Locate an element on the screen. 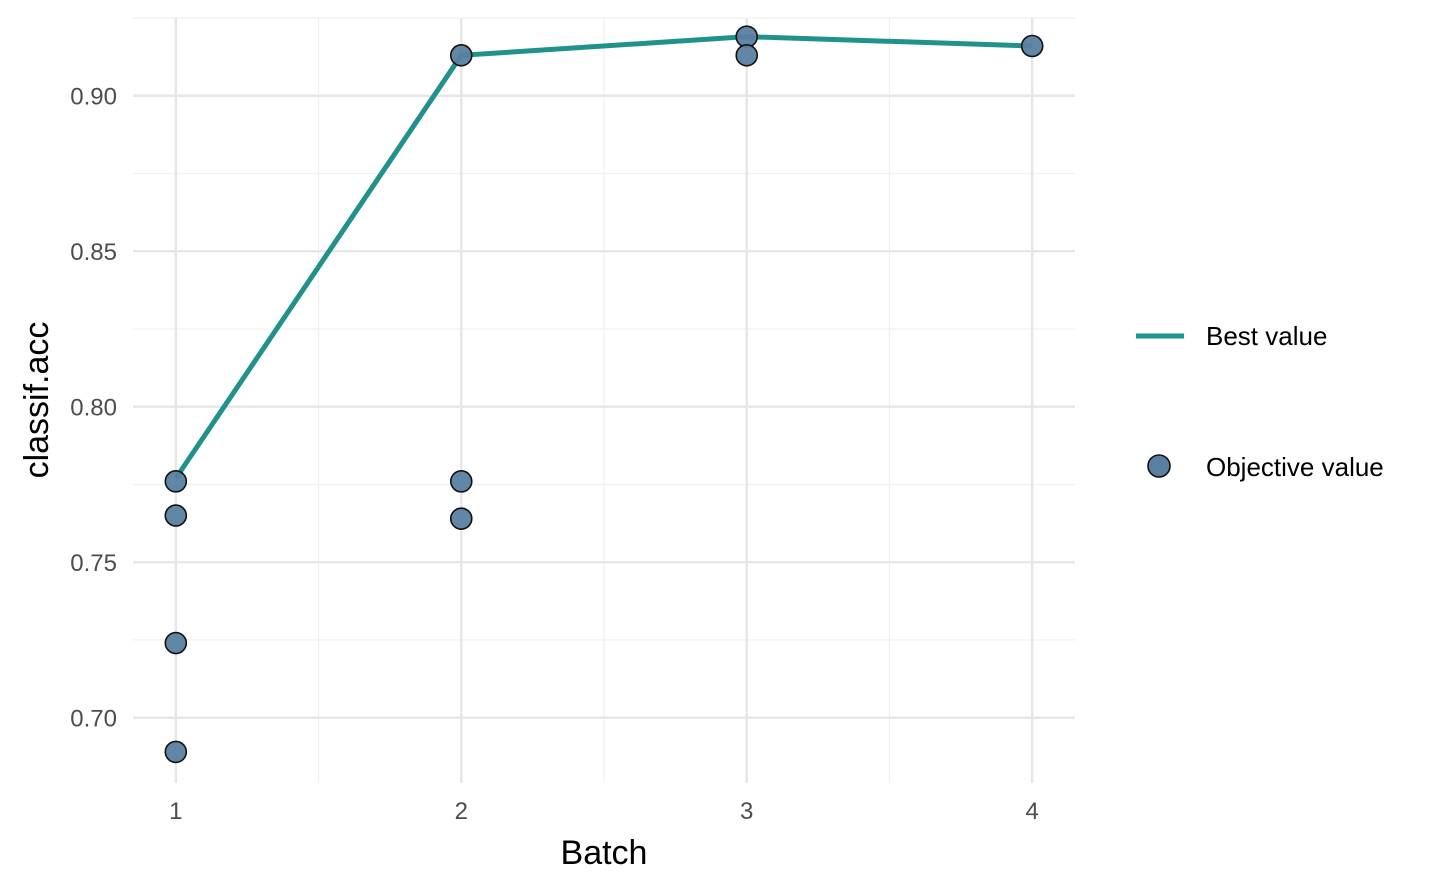 The height and width of the screenshot is (889, 1440). y-tick-label: 0.85 is located at coordinates (93, 252).